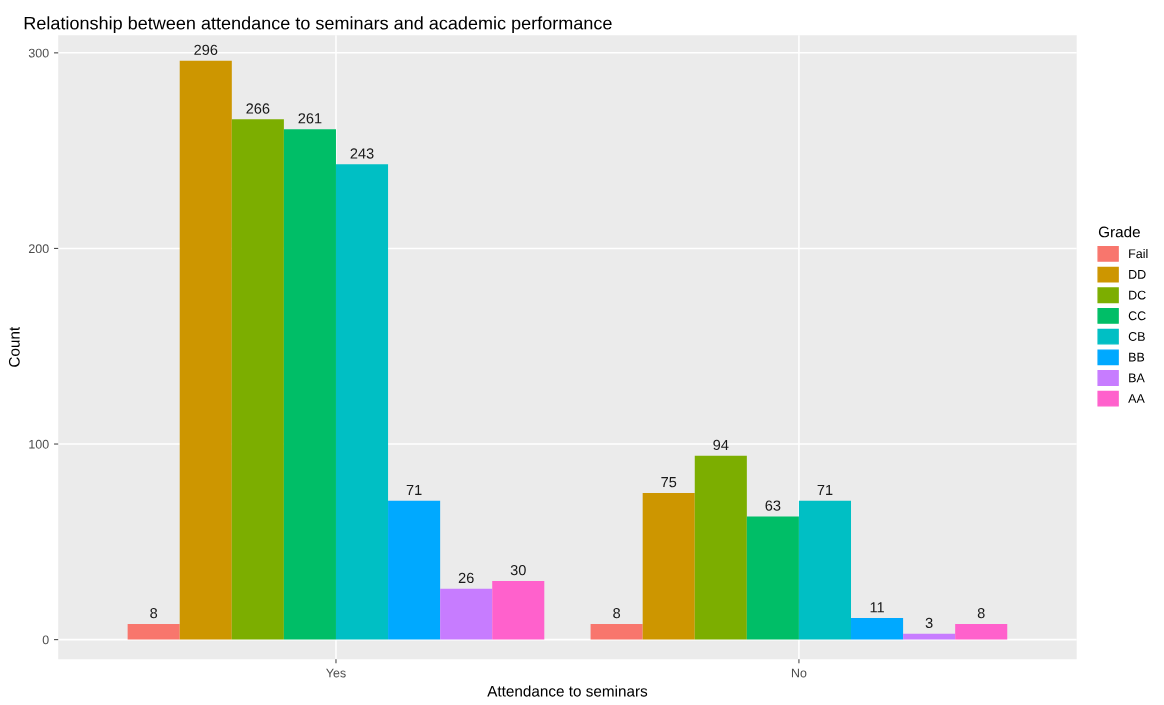 This screenshot has height=705, width=1164. Describe the element at coordinates (518, 570) in the screenshot. I see `data-label: 30` at that location.